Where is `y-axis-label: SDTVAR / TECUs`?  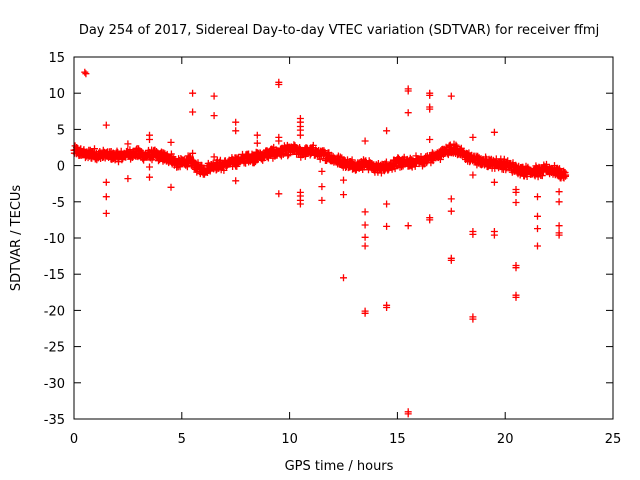 y-axis-label: SDTVAR / TECUs is located at coordinates (16, 238).